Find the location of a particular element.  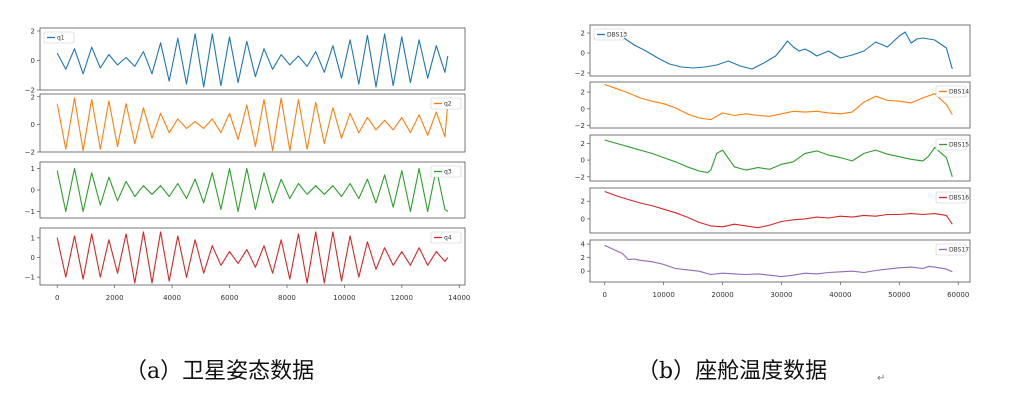

x-tick-label: 20000 is located at coordinates (722, 295).